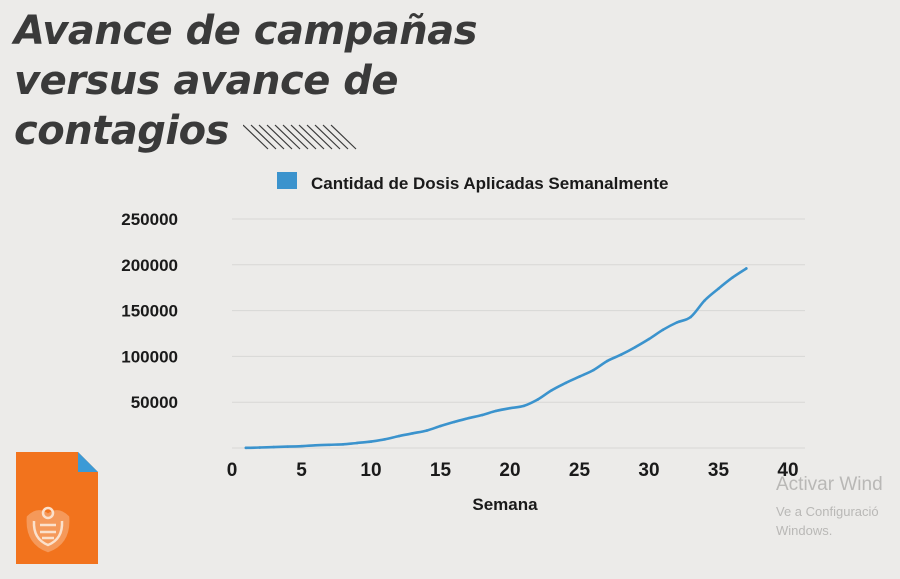 Image resolution: width=900 pixels, height=579 pixels. I want to click on x-tick-label: 35, so click(719, 470).